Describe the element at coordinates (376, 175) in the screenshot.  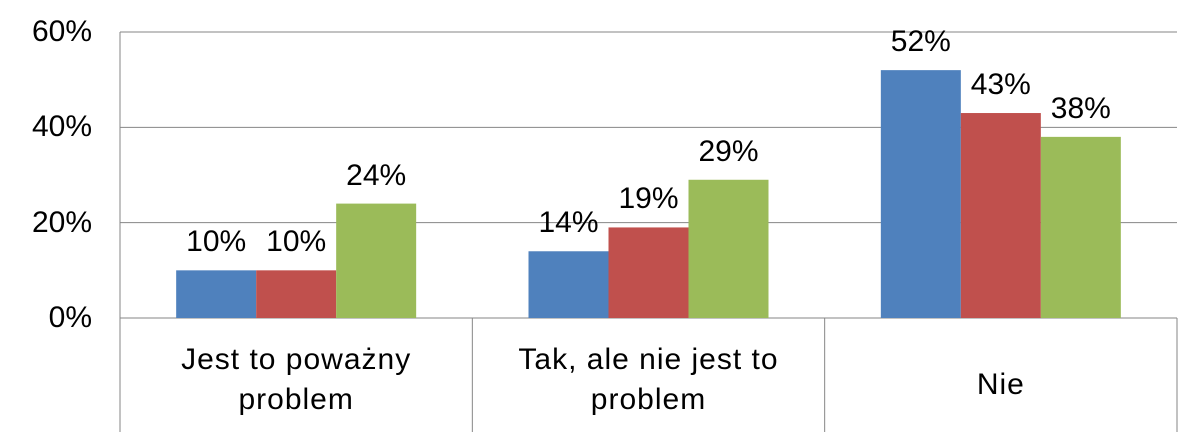
I see `data-label: 24%` at that location.